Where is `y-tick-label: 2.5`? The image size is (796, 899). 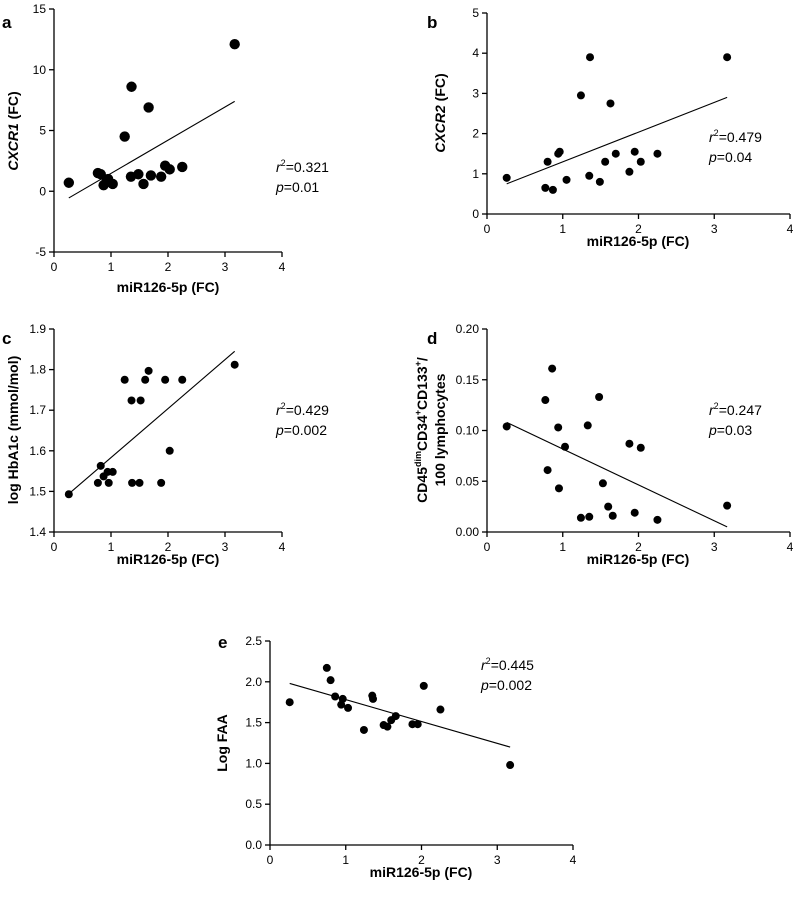 y-tick-label: 2.5 is located at coordinates (253, 641).